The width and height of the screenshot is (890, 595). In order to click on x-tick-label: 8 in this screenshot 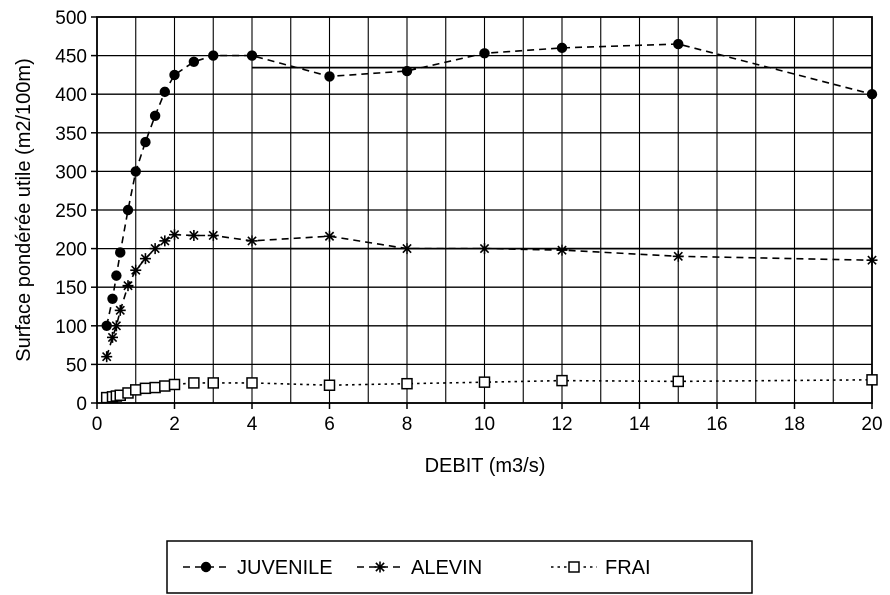, I will do `click(407, 424)`.